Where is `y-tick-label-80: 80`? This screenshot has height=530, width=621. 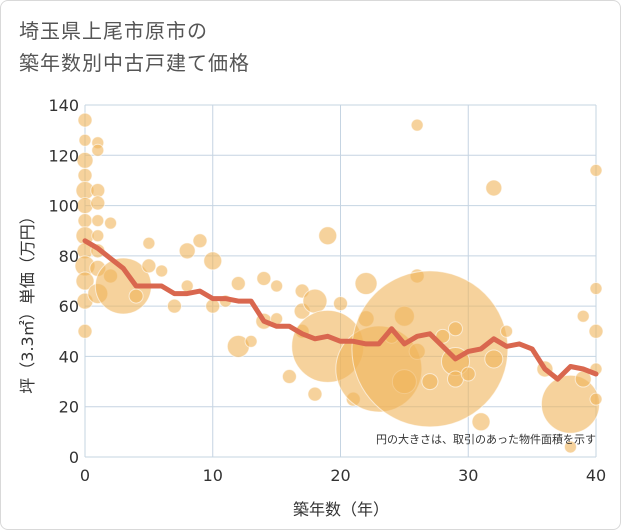
y-tick-label-80: 80 is located at coordinates (69, 256).